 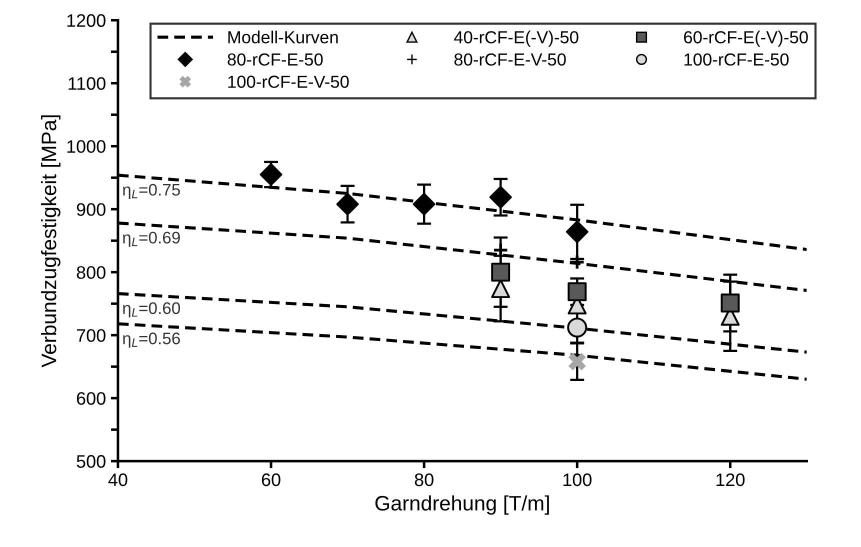 What do you see at coordinates (736, 59) in the screenshot?
I see `legend-label: 100-rCF-E-50` at bounding box center [736, 59].